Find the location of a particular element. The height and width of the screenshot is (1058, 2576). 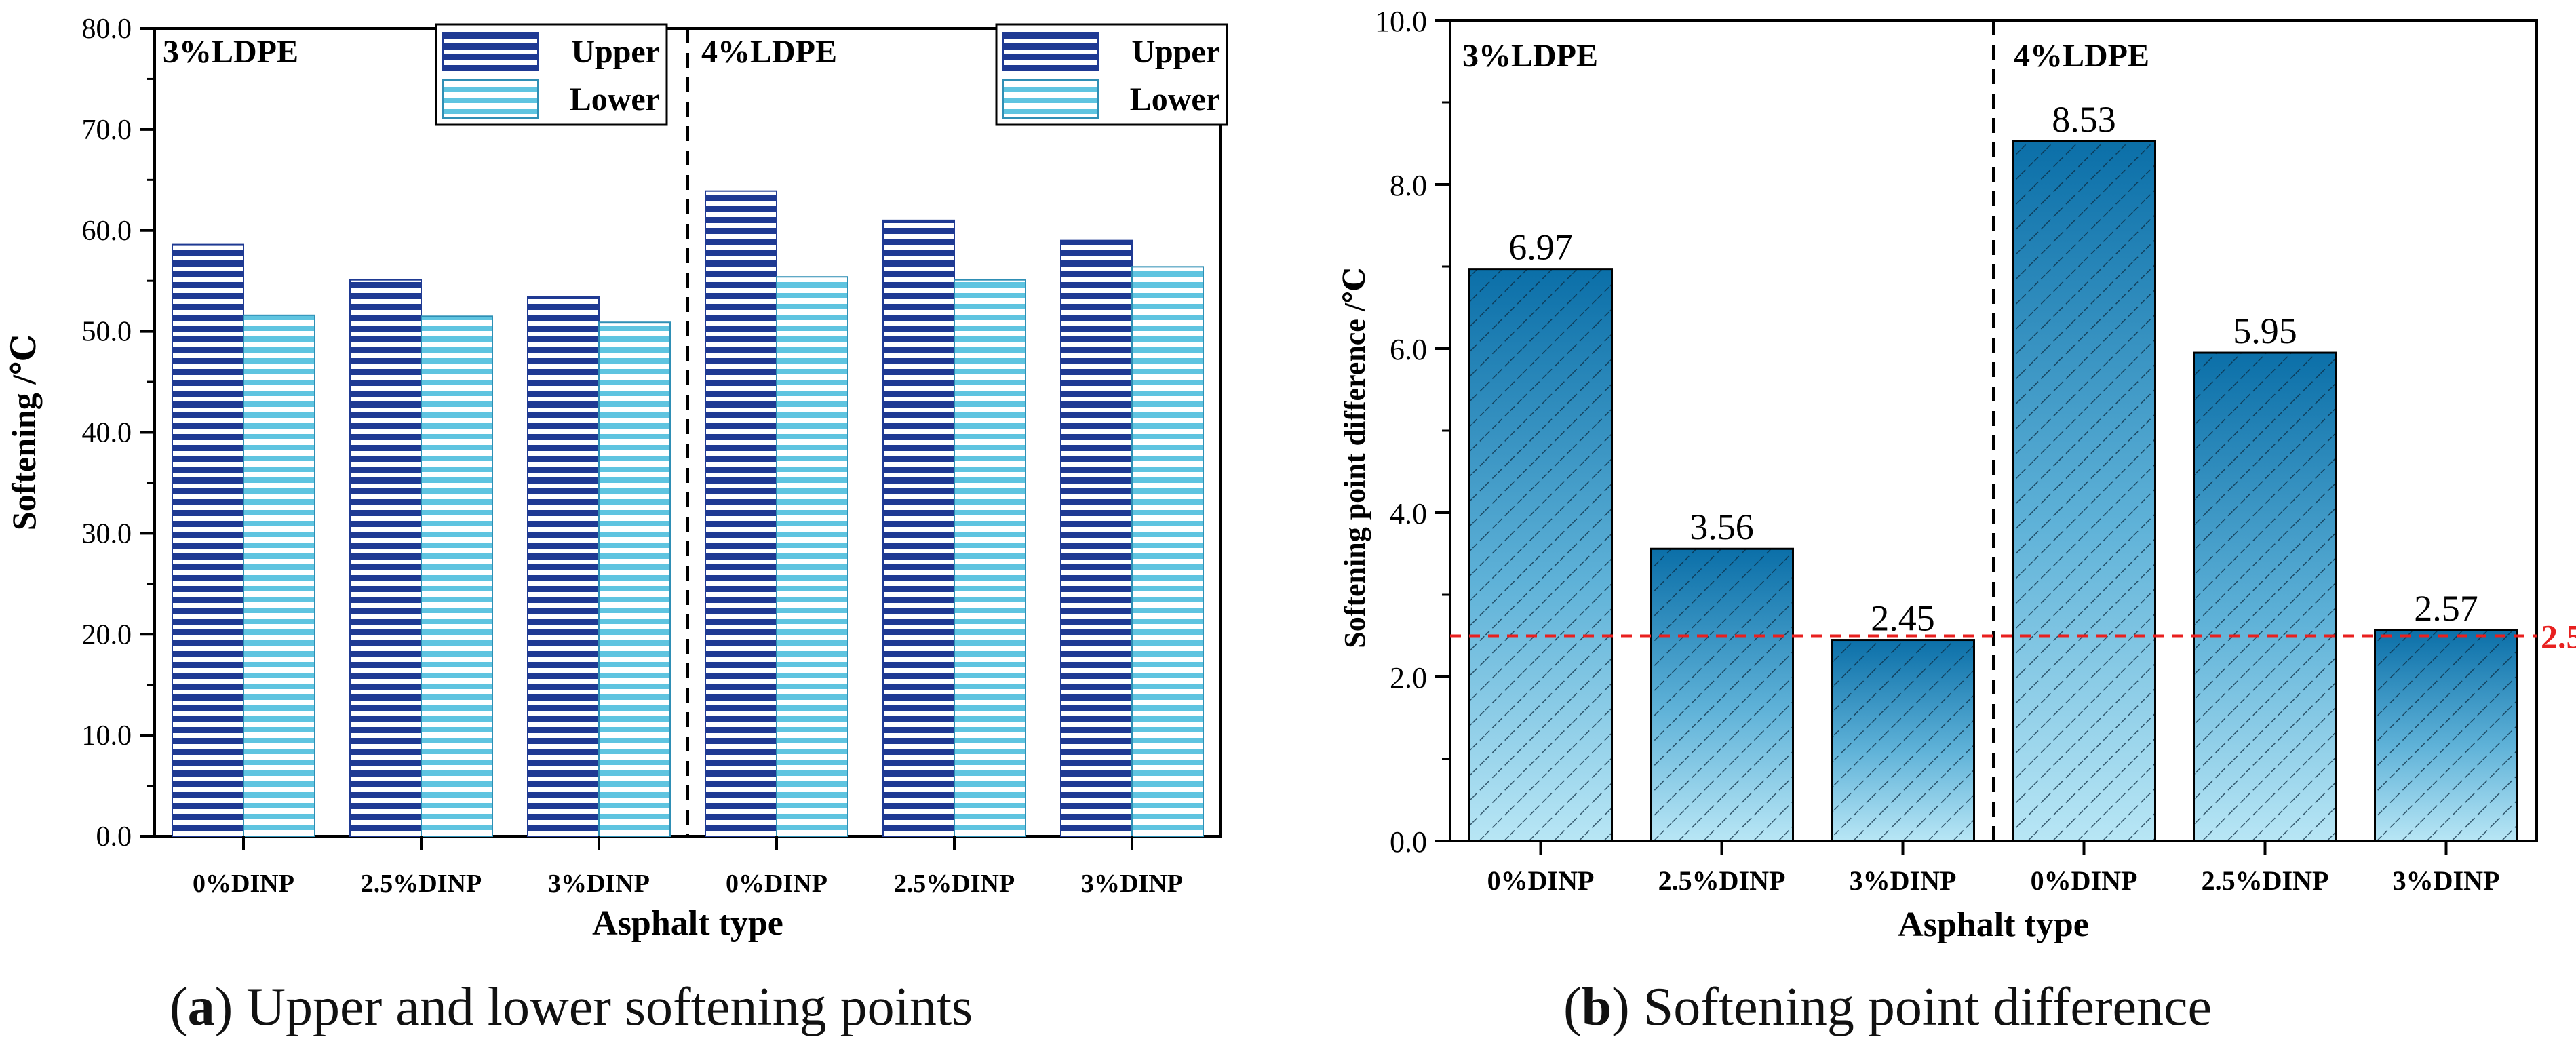

caption-b-text: Softening point difference is located at coordinates (1920, 1007).